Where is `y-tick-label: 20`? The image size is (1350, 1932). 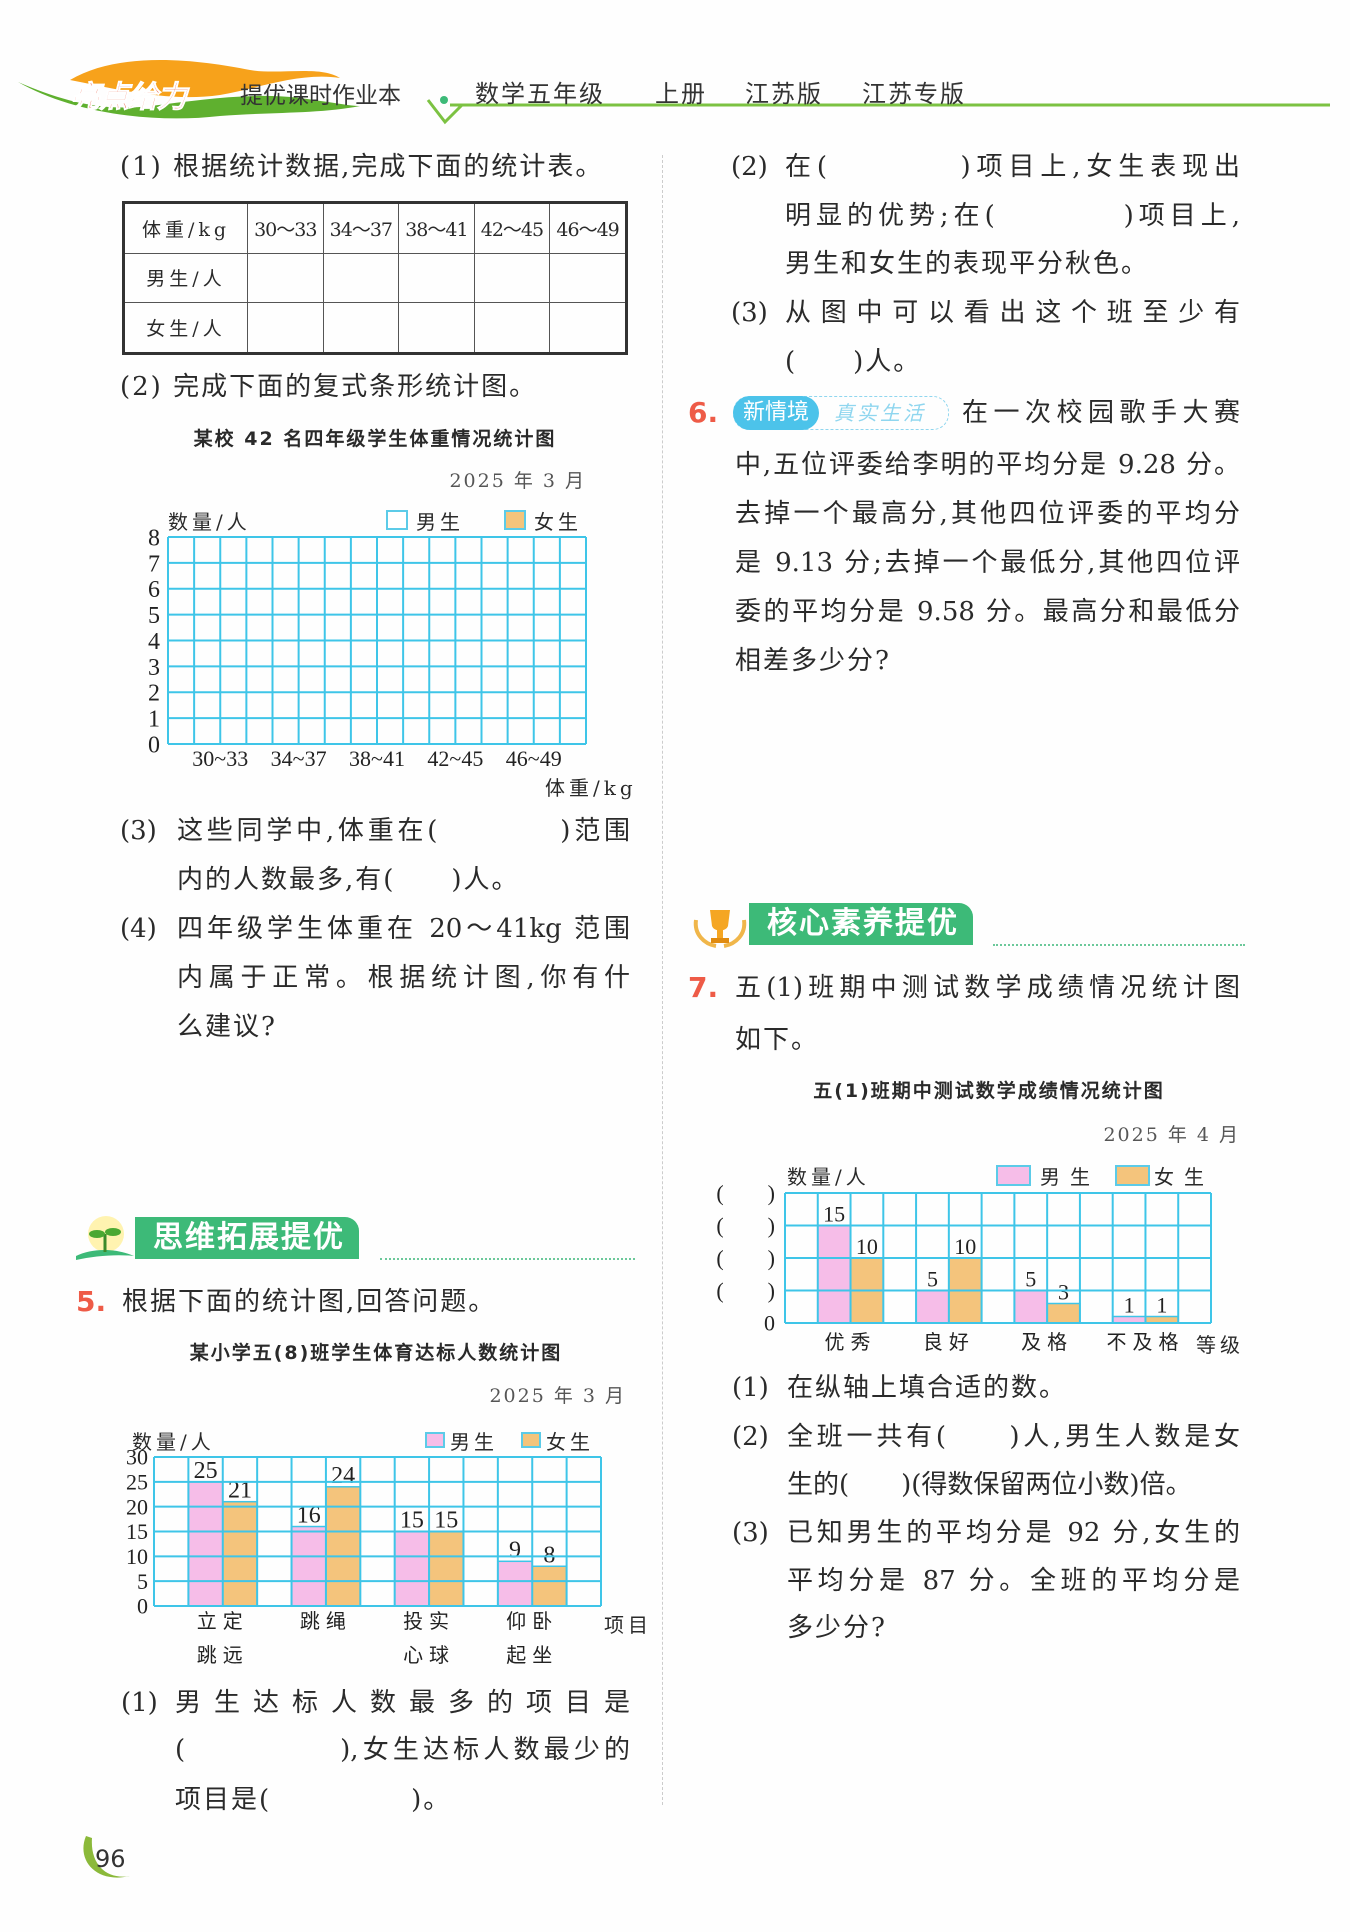
y-tick-label: 20 is located at coordinates (137, 1506).